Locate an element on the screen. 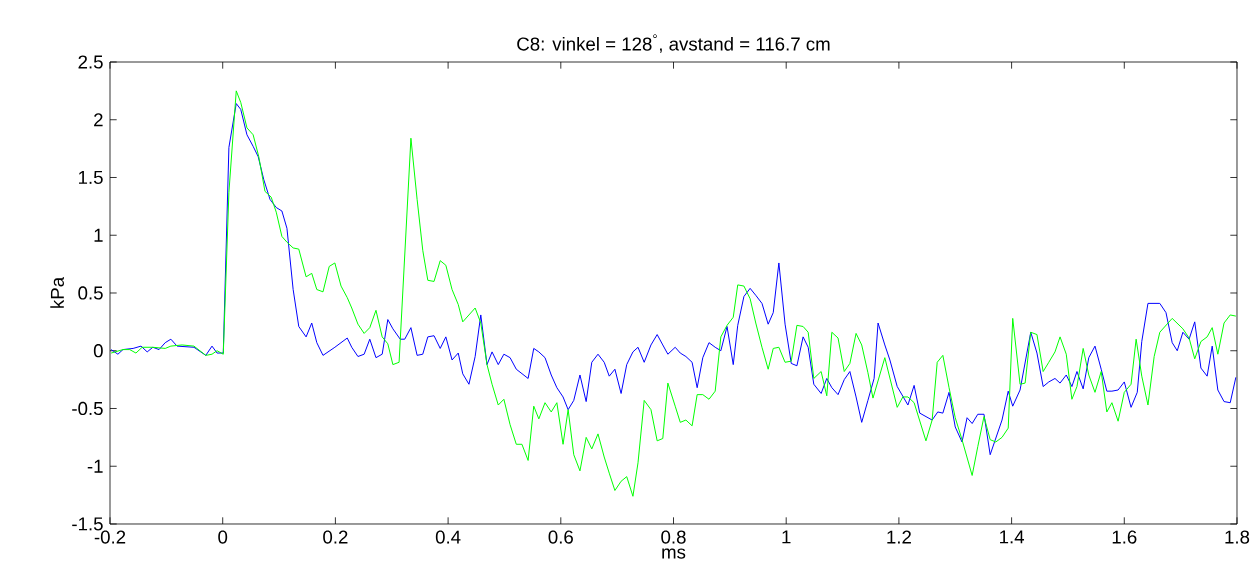 Image resolution: width=1257 pixels, height=578 pixels. x-tick-label: 0.2 is located at coordinates (335, 537).